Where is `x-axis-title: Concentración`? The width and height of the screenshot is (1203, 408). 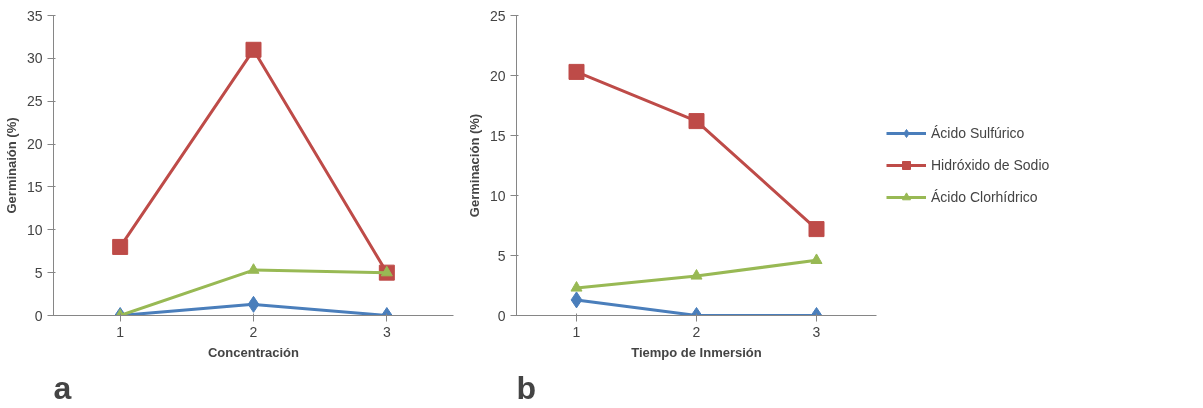 x-axis-title: Concentración is located at coordinates (253, 352).